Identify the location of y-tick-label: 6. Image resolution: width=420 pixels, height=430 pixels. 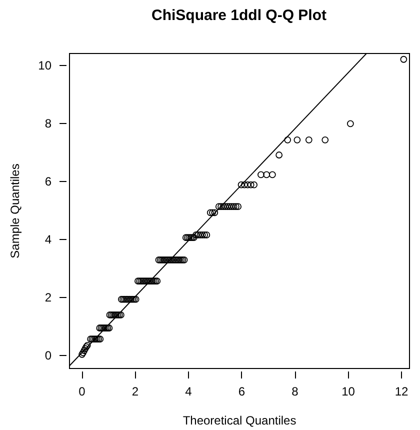
(48, 181).